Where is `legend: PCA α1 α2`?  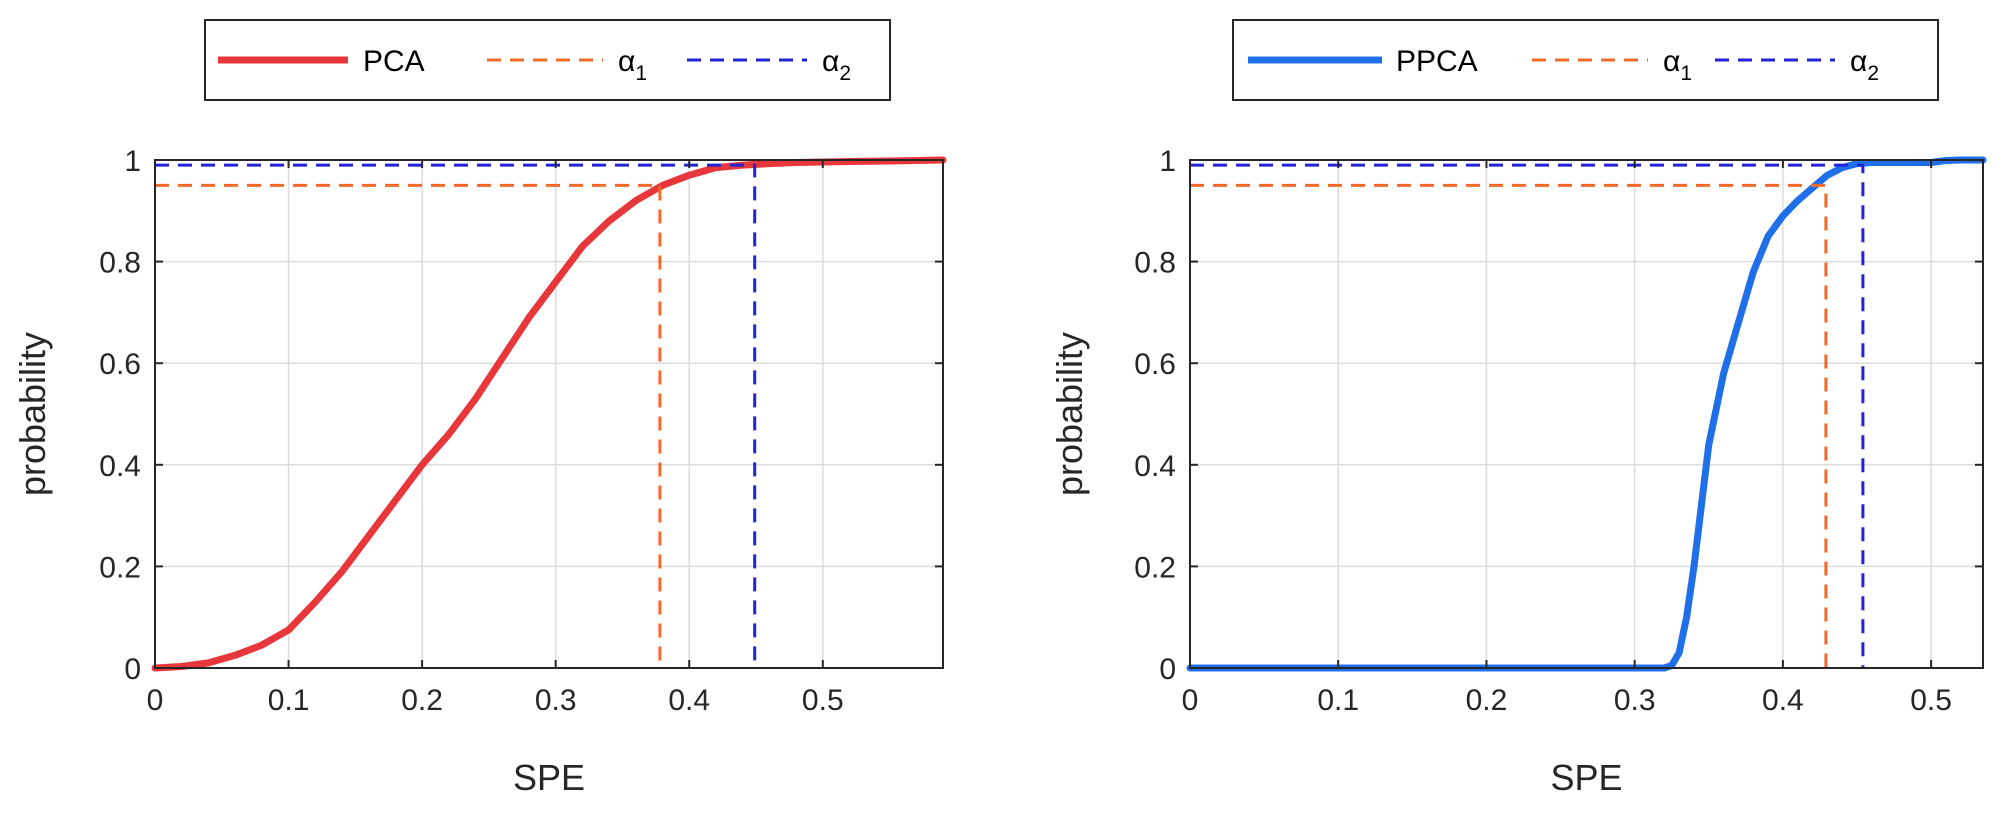 legend: PCA α1 α2 is located at coordinates (547, 60).